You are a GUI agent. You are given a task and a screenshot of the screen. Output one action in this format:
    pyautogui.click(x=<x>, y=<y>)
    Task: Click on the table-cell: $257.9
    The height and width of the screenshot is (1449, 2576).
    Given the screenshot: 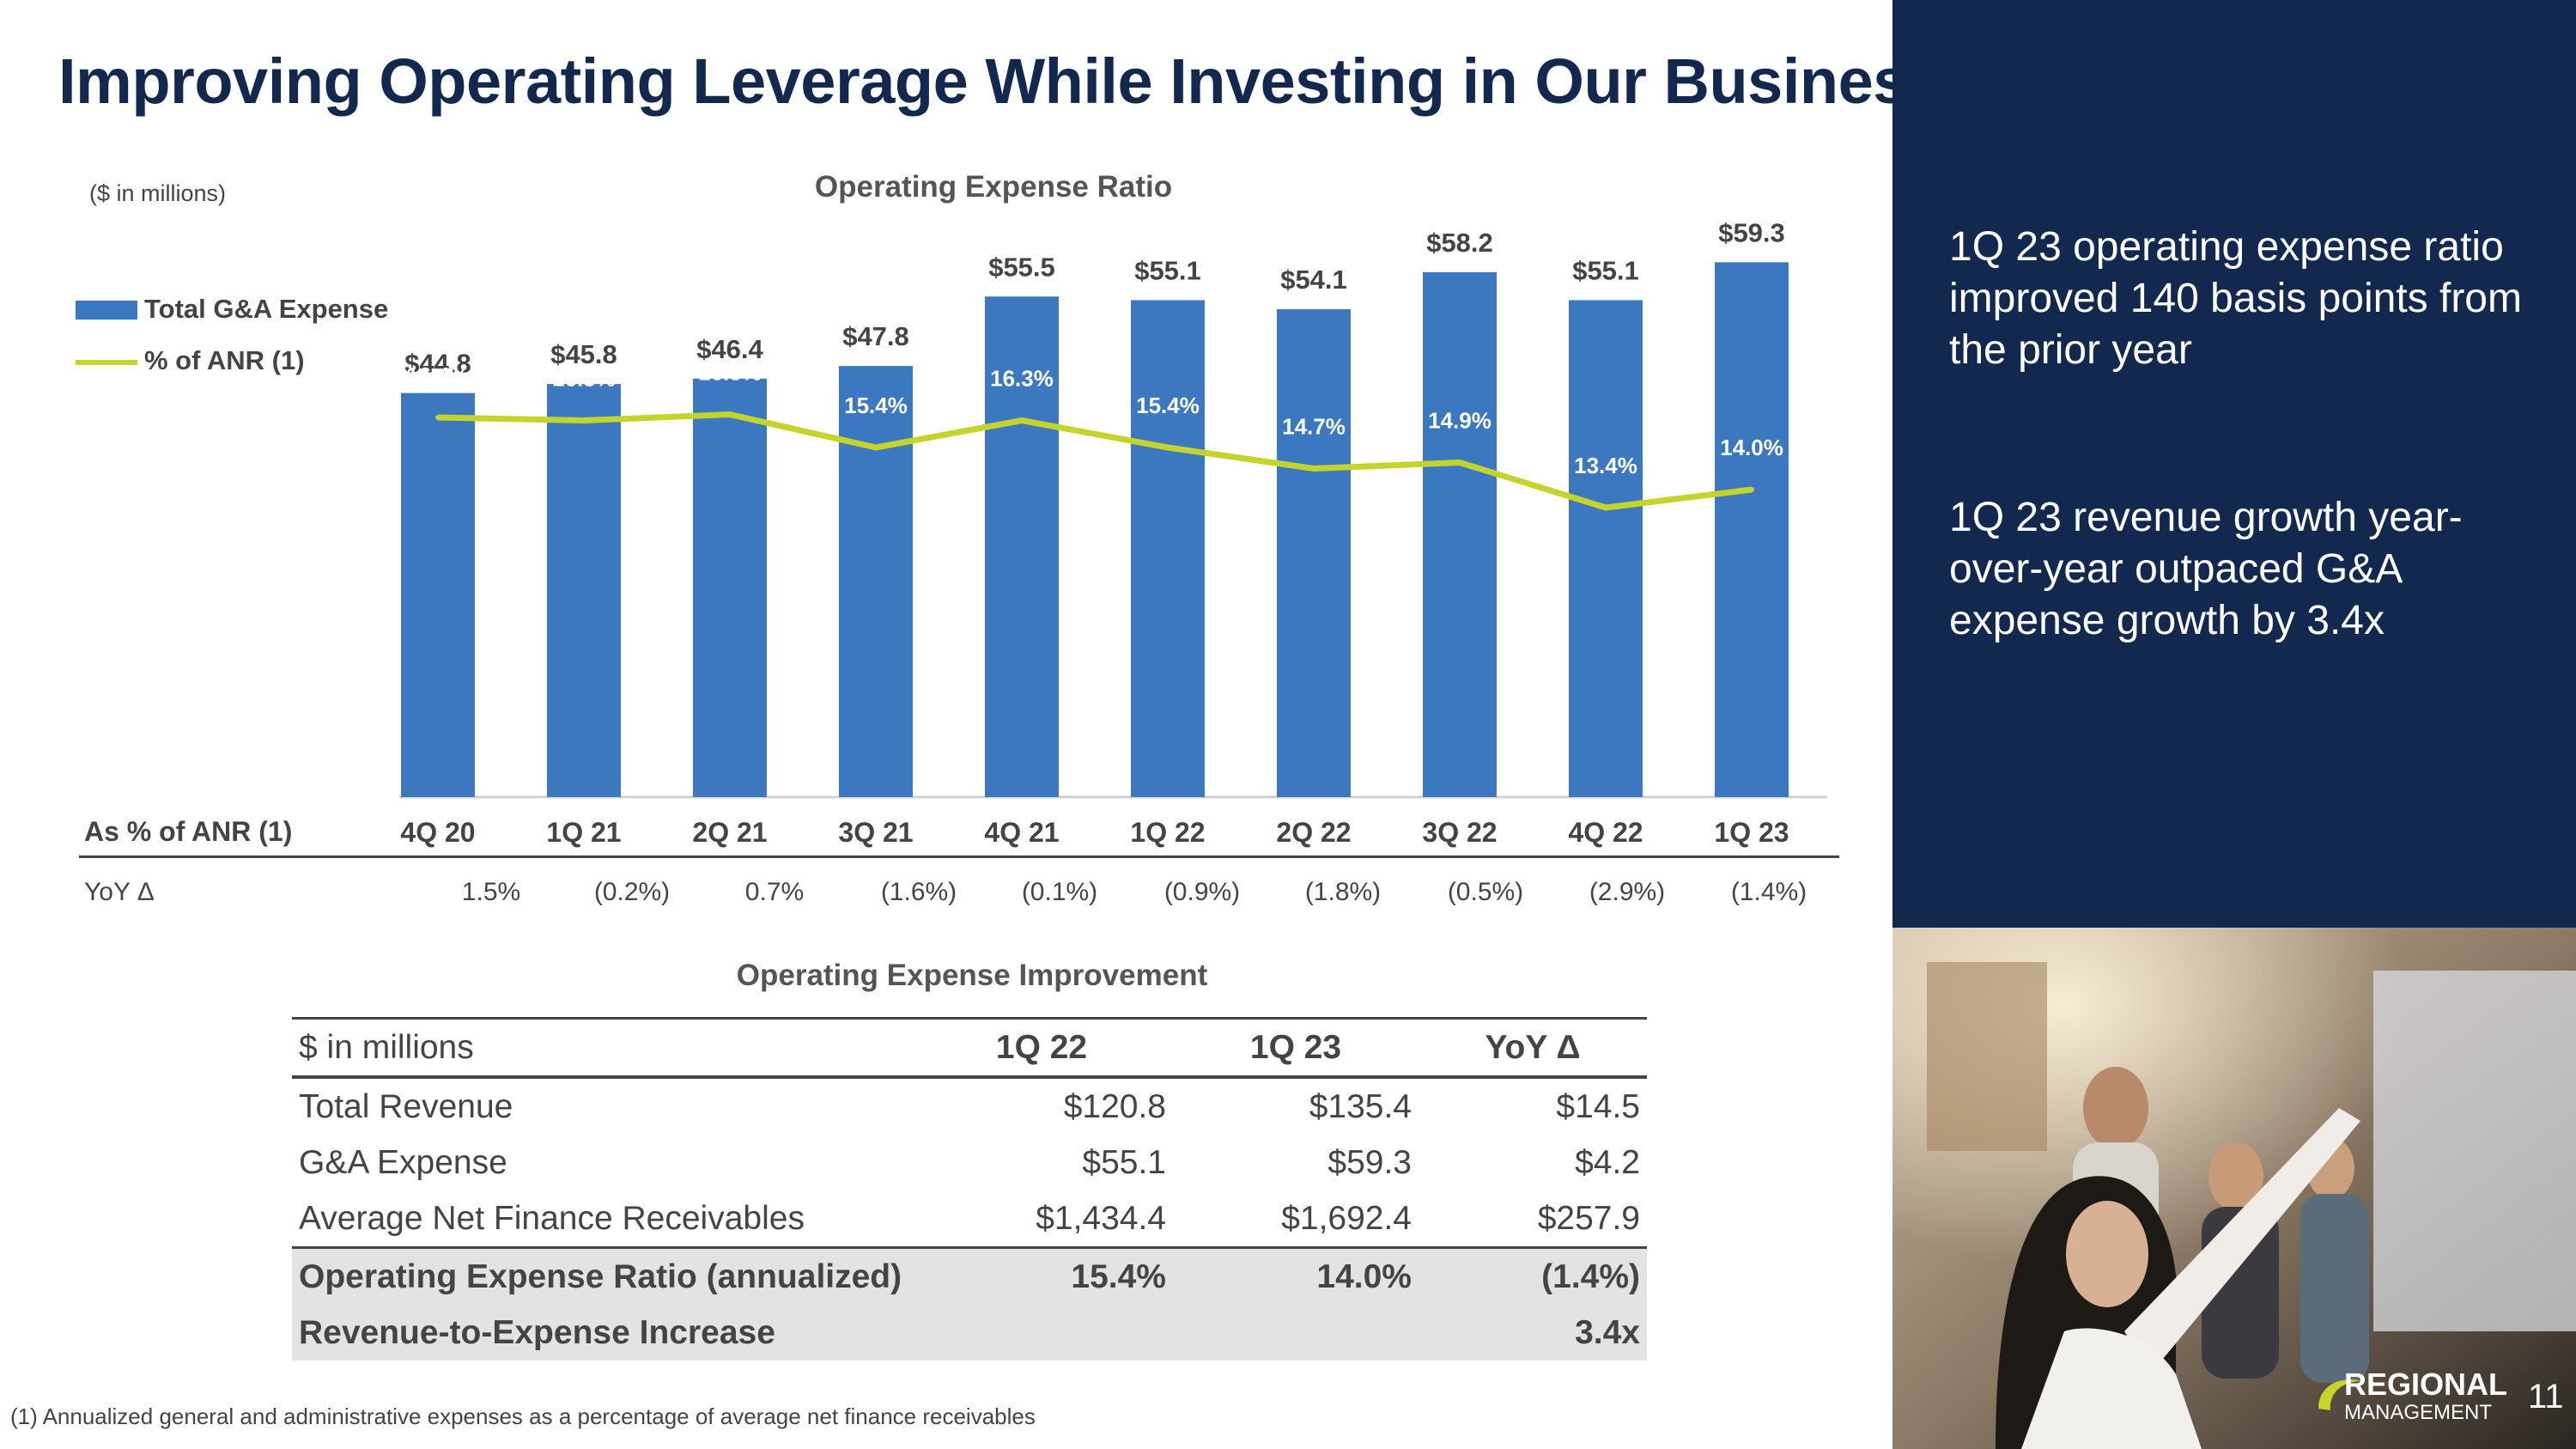 What is the action you would take?
    pyautogui.click(x=1588, y=1218)
    